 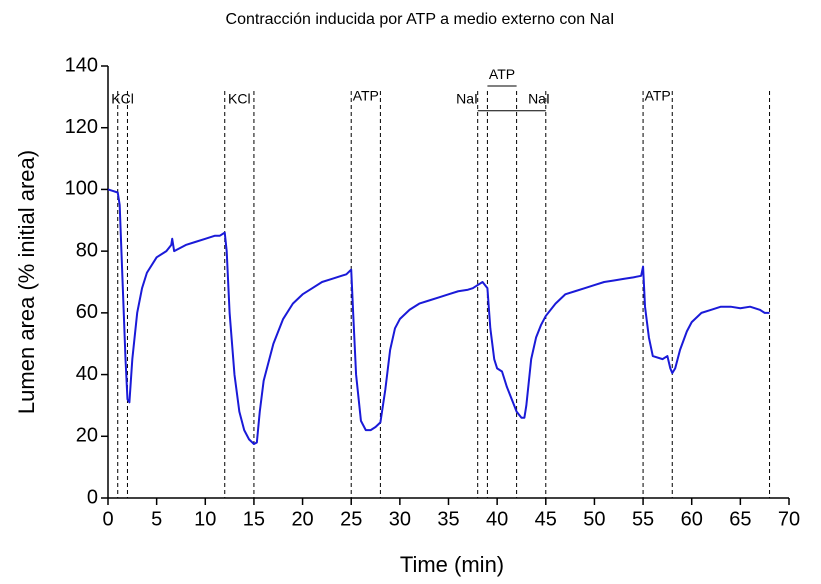 I want to click on x-tick-label: 0, so click(x=107, y=519).